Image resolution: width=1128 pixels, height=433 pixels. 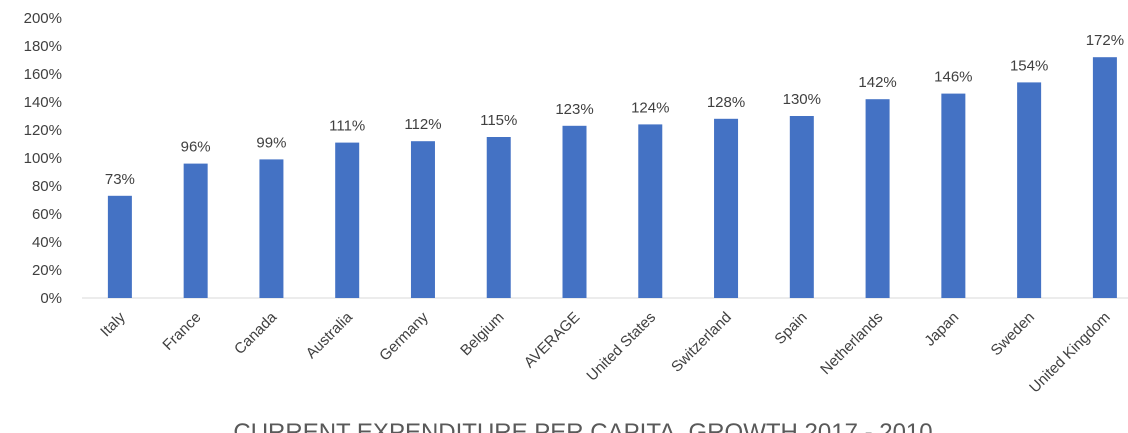 What do you see at coordinates (790, 328) in the screenshot?
I see `x-tick-label: Spain` at bounding box center [790, 328].